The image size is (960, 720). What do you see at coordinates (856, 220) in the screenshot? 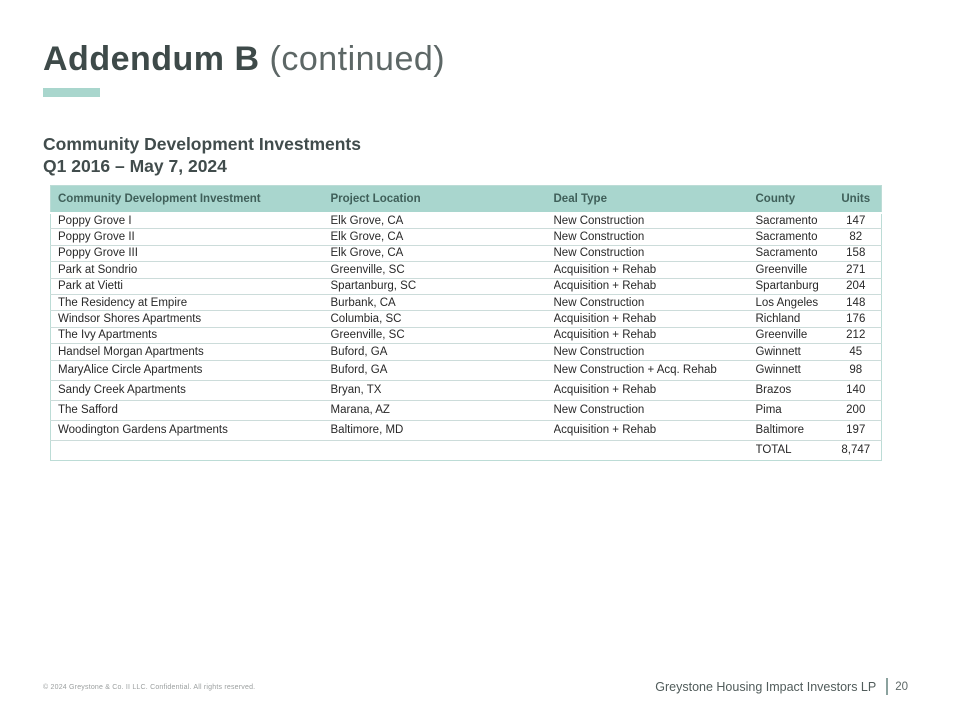
I see `cell-units: 147` at bounding box center [856, 220].